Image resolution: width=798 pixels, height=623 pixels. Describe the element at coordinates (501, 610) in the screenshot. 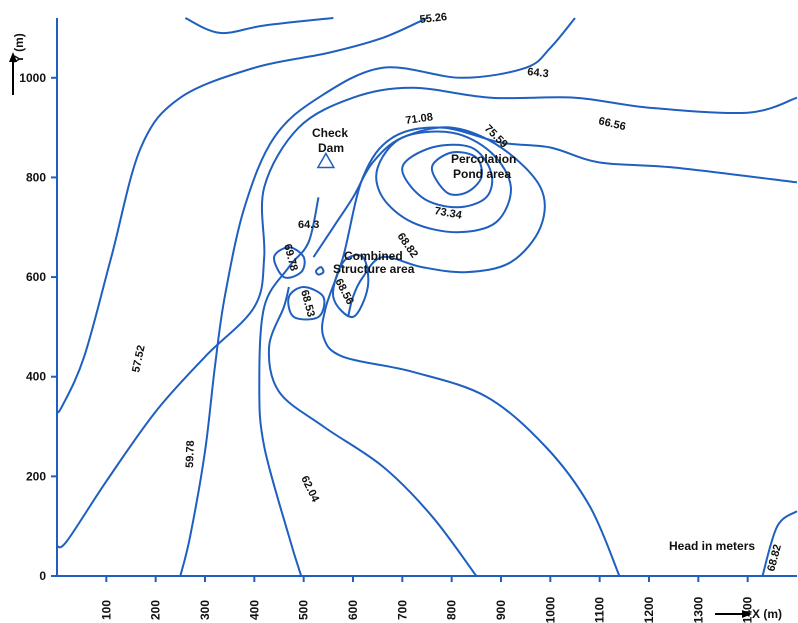

I see `x-tick-label-900: 900` at that location.